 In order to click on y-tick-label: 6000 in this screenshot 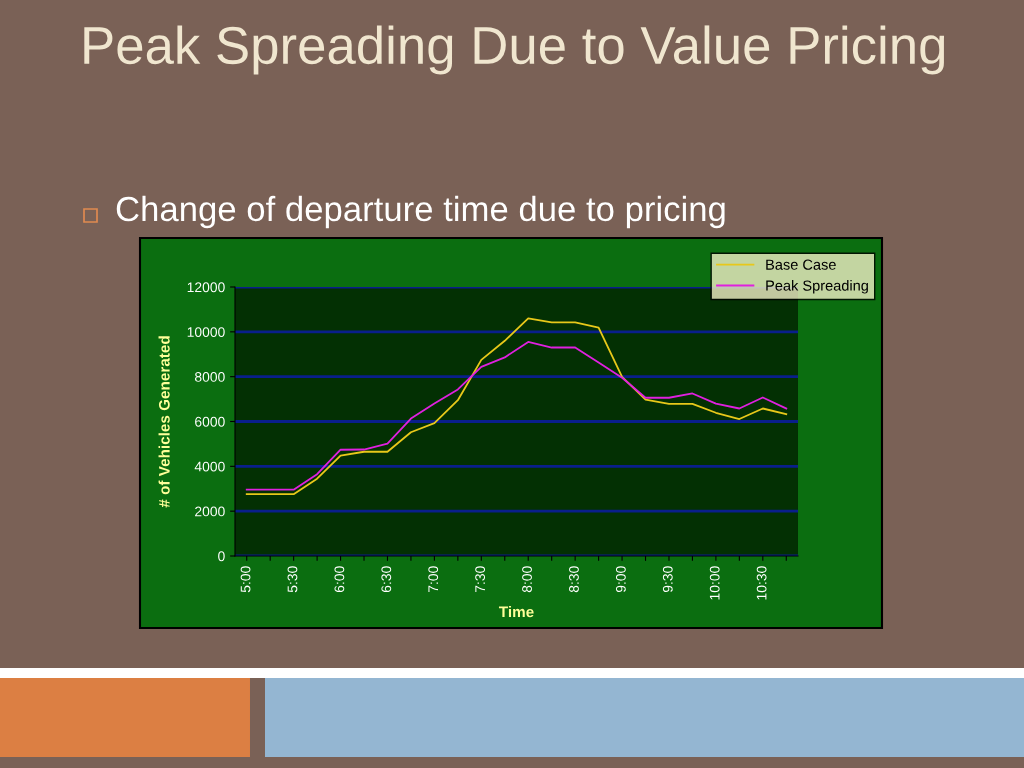, I will do `click(210, 421)`.